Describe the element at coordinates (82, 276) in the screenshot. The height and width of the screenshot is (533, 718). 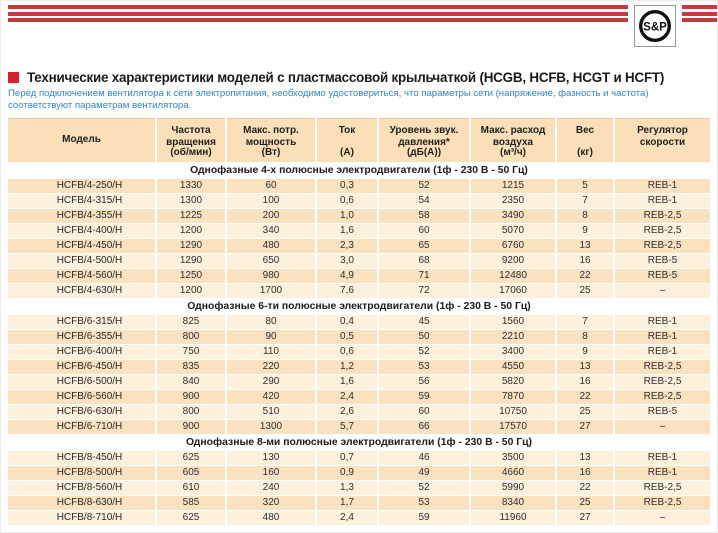
I see `cell-model: HCFB/4-560/H` at that location.